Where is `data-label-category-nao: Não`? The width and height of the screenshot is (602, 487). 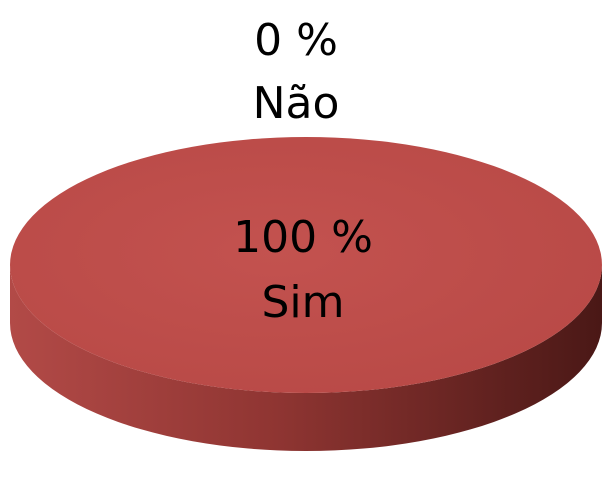 data-label-category-nao: Não is located at coordinates (296, 103).